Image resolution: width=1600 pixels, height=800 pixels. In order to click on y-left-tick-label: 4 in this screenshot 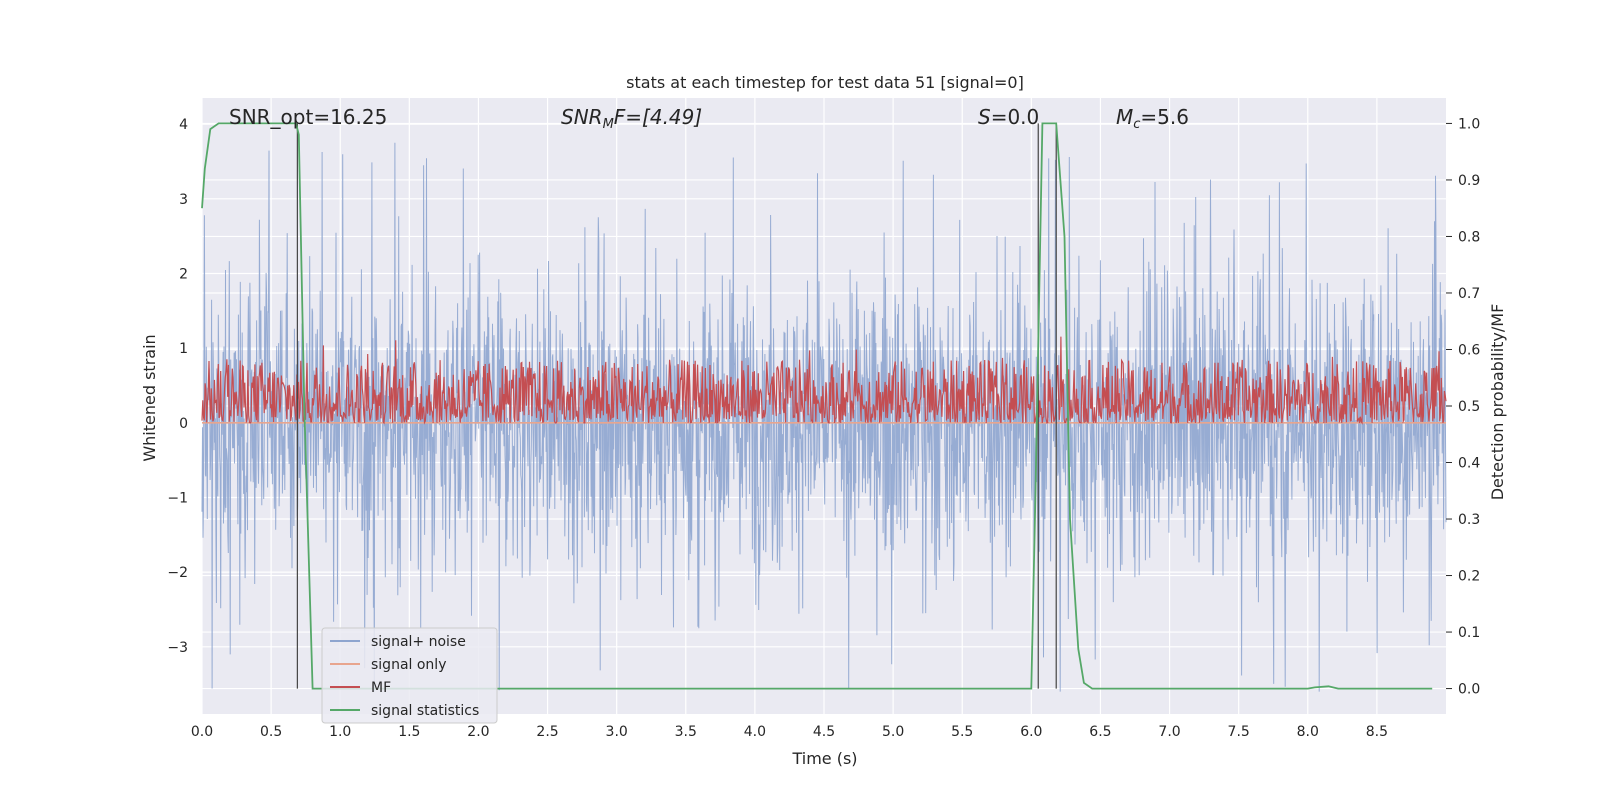, I will do `click(183, 125)`.